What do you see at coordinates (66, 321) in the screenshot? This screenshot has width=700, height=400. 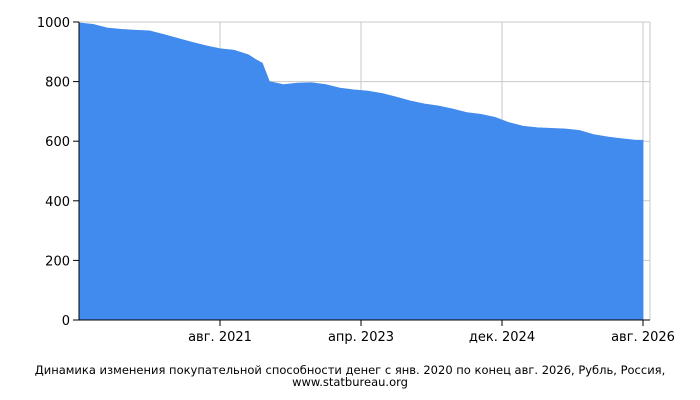 I see `y-tick-label: 0` at bounding box center [66, 321].